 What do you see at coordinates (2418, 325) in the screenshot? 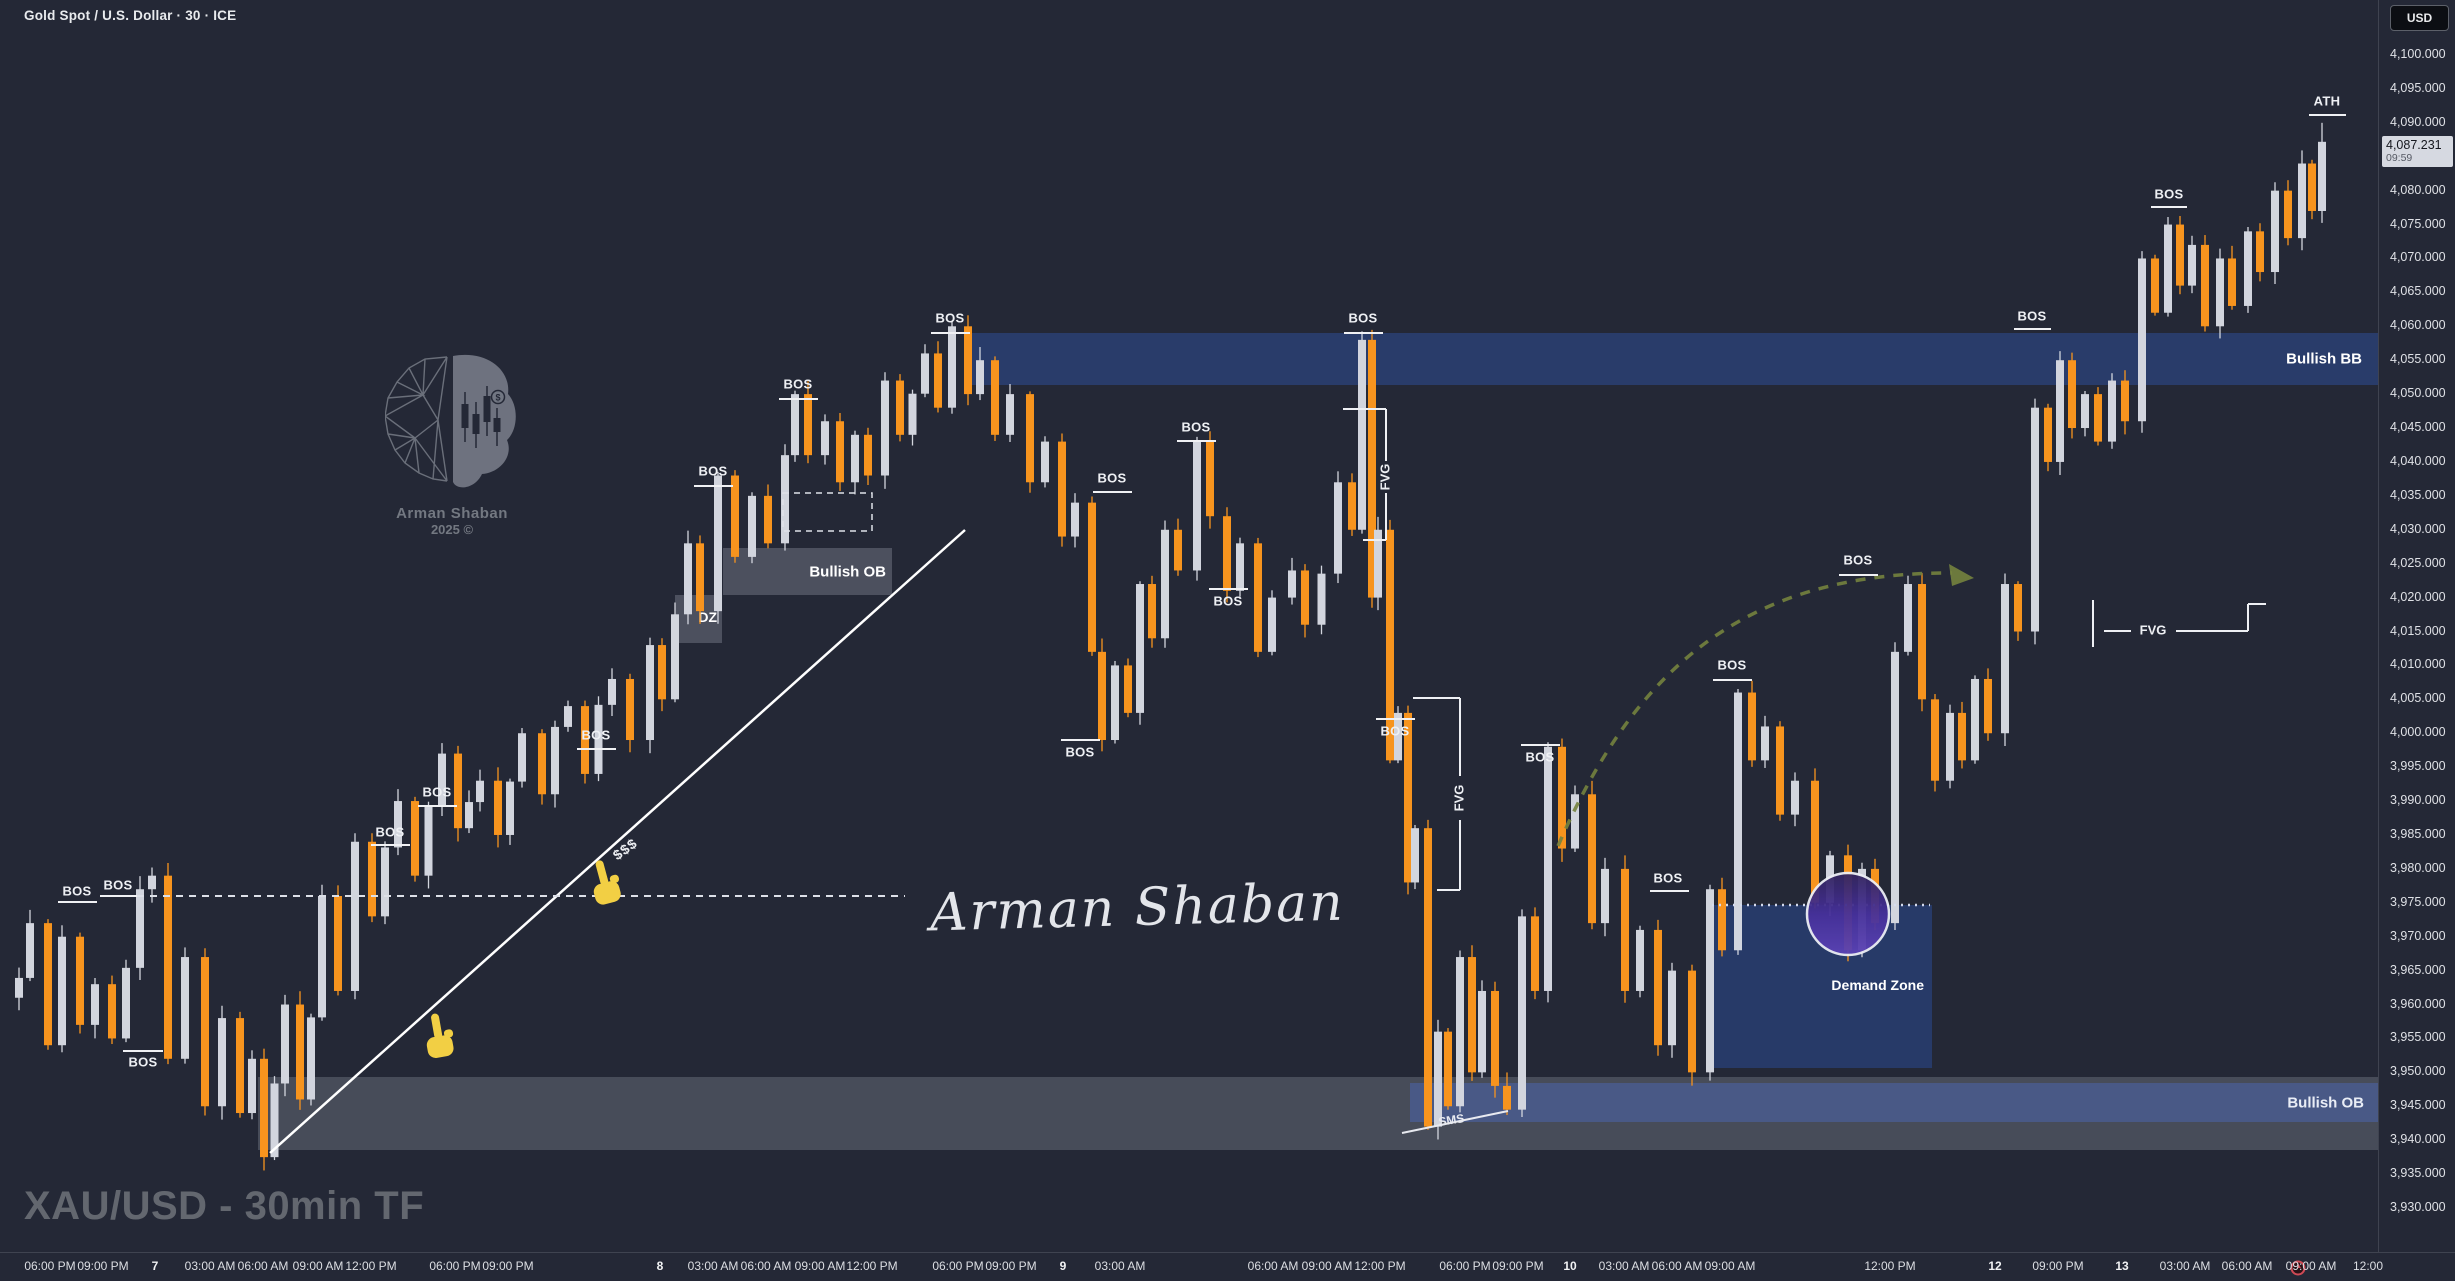
I see `price-tick: 4,060.000` at bounding box center [2418, 325].